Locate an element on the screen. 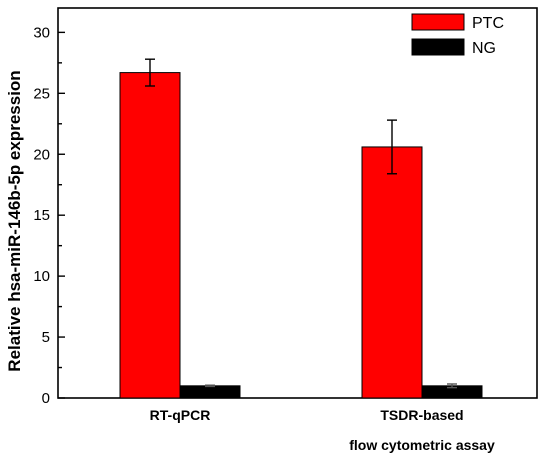 The height and width of the screenshot is (460, 550). legend-label-ng: NG is located at coordinates (484, 48).